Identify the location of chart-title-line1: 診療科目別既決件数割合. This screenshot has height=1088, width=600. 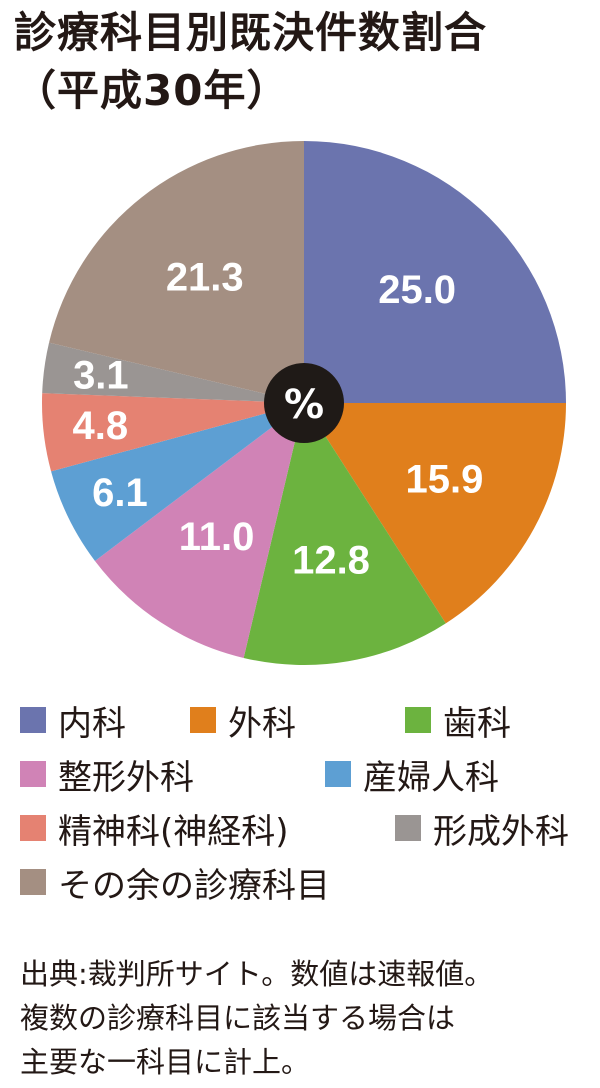
(251, 32).